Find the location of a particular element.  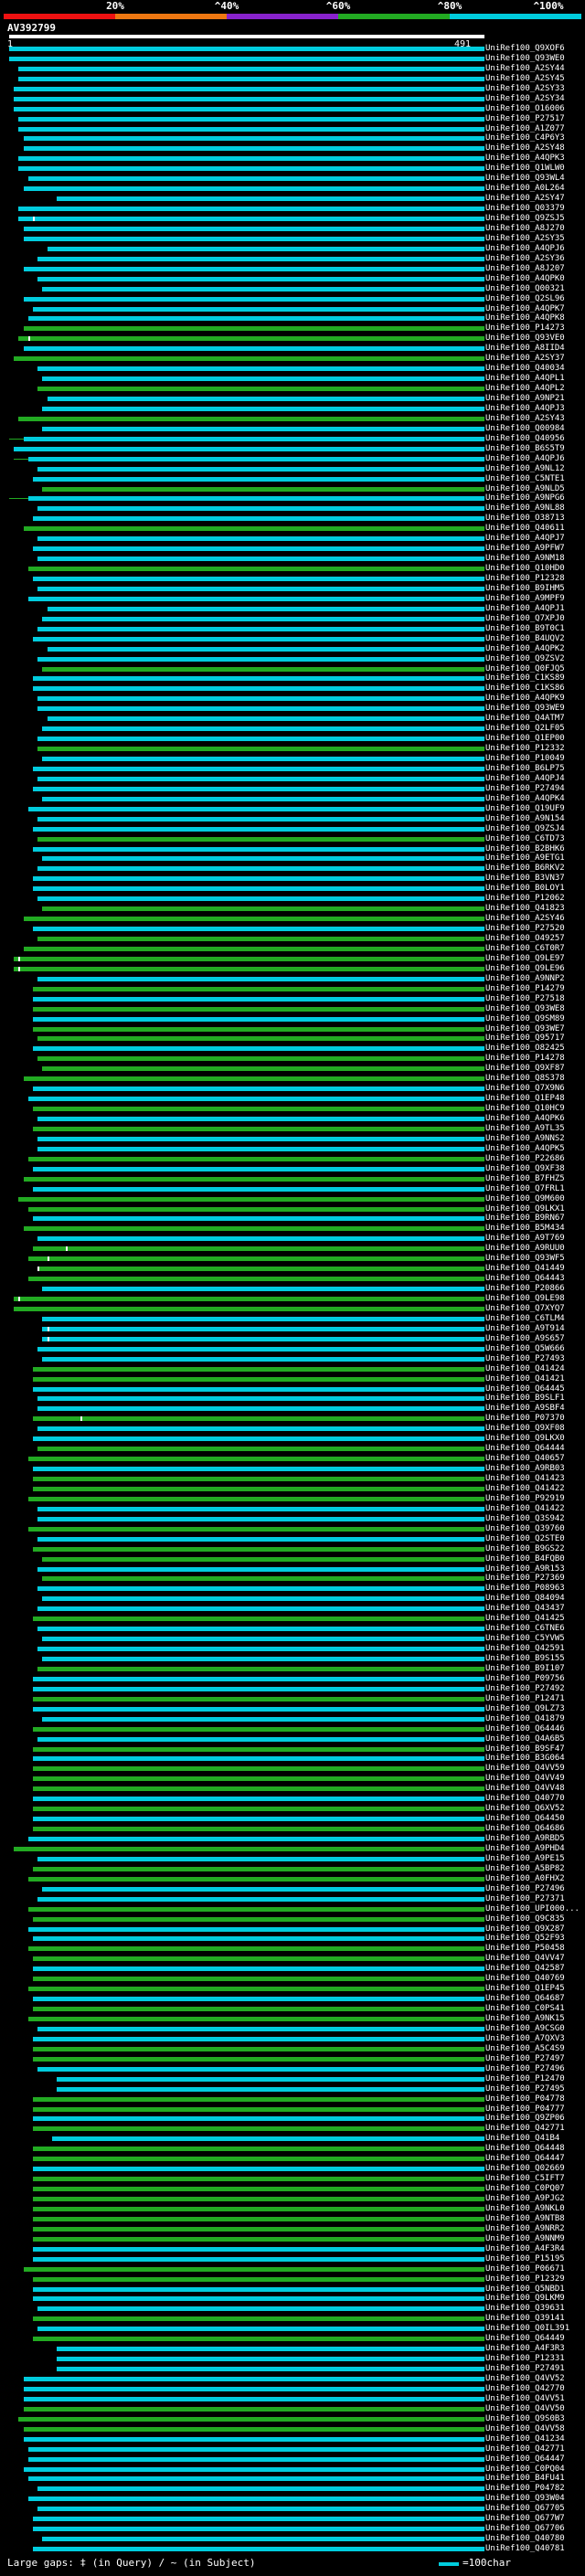

hit-accession-link: UniRef100_Q39631 is located at coordinates (525, 2309).